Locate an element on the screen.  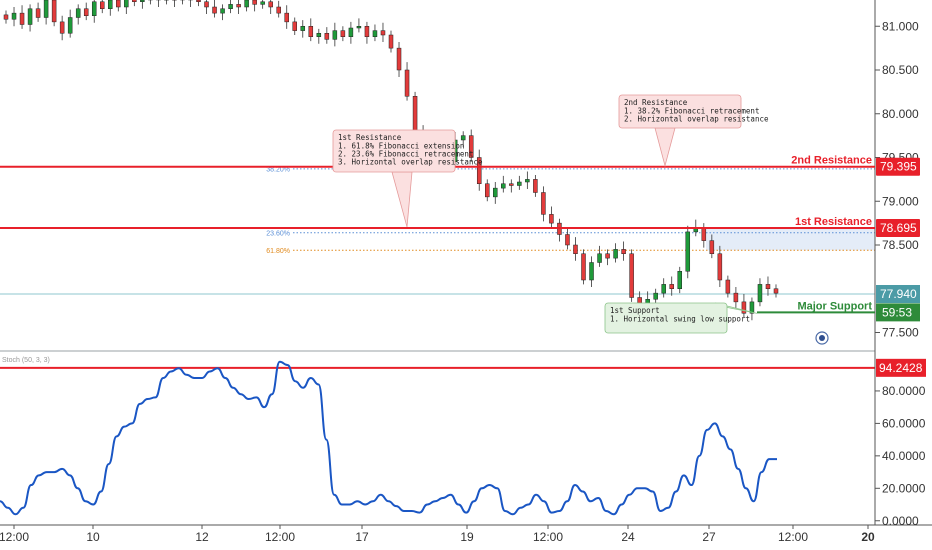
level-price-tag-text: 79.395 is located at coordinates (898, 167).